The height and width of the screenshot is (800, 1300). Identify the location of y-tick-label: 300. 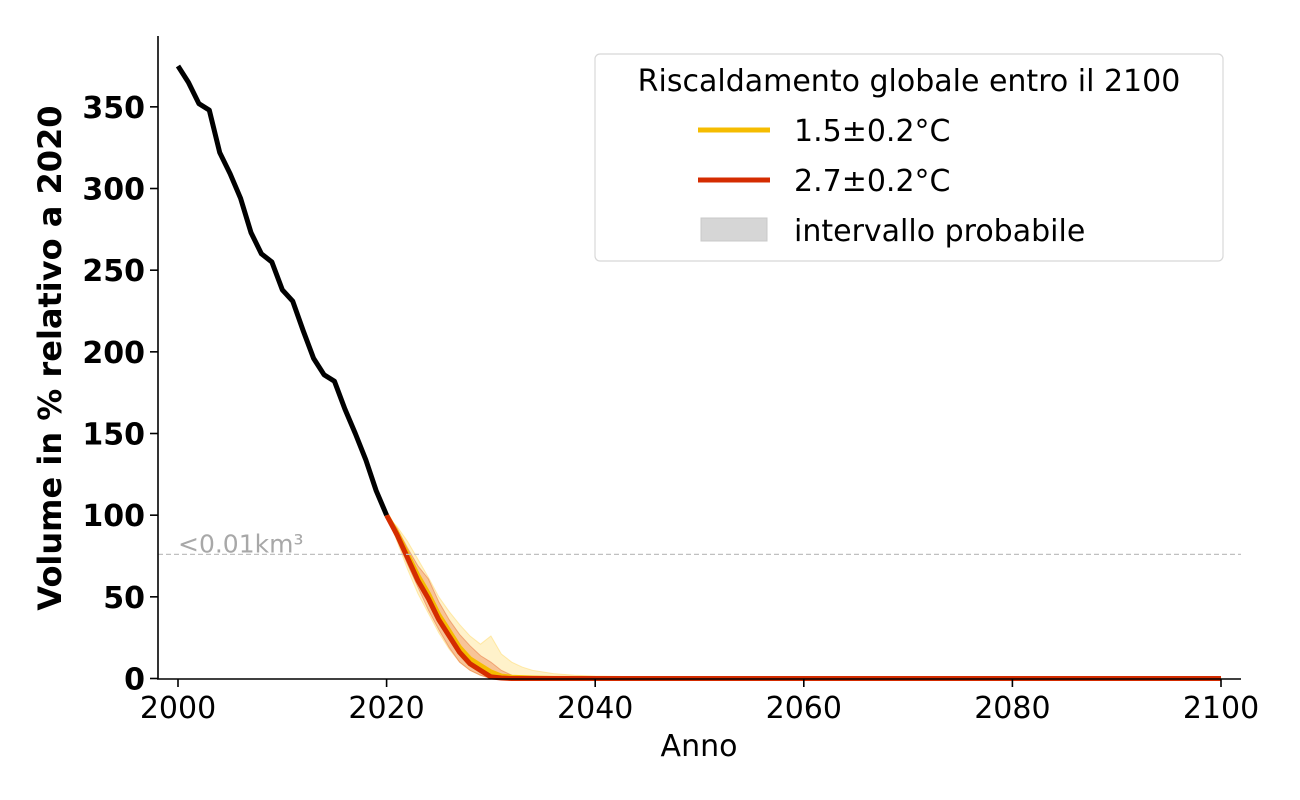
(113, 190).